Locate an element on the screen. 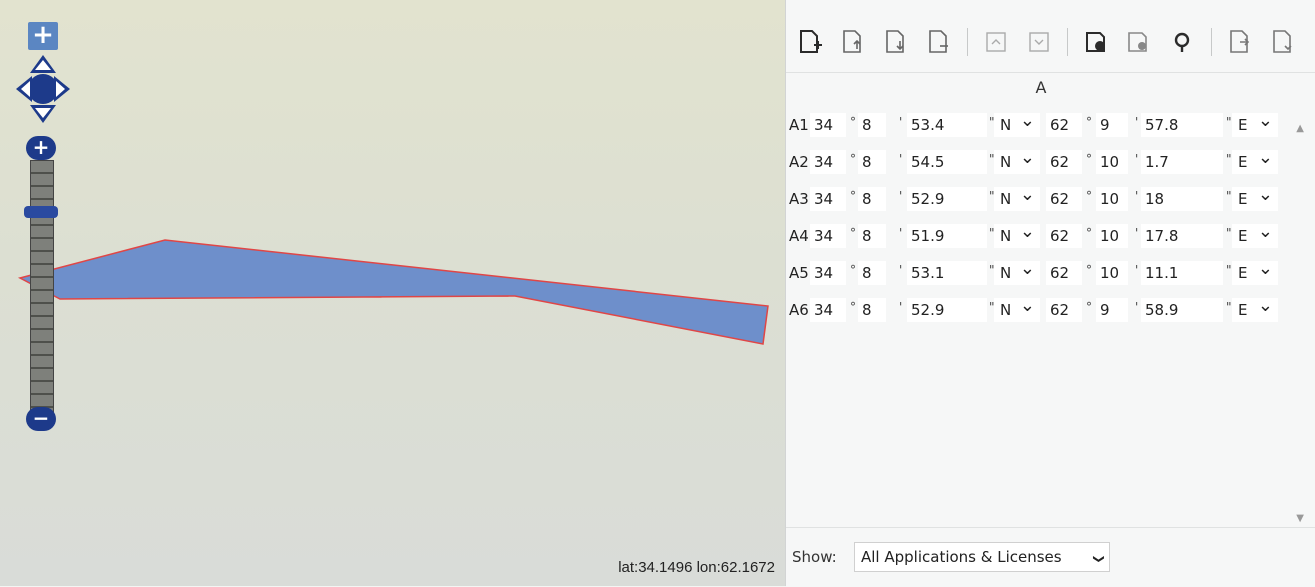 This screenshot has height=587, width=1315. zoom-track is located at coordinates (42, 287).